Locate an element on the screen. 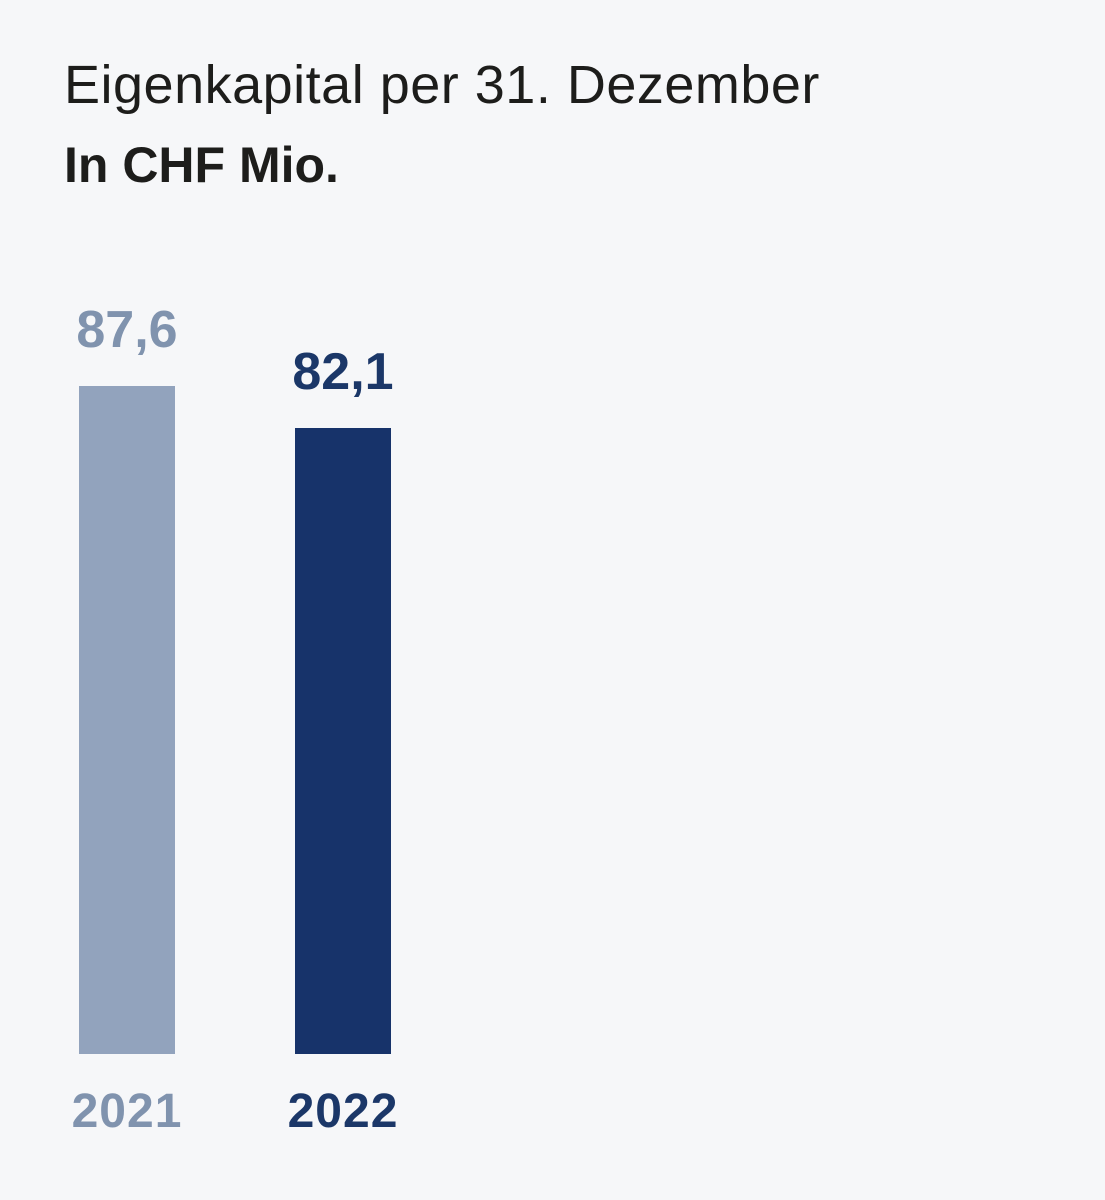  chart-subtitle: In CHF Mio. is located at coordinates (201, 165).